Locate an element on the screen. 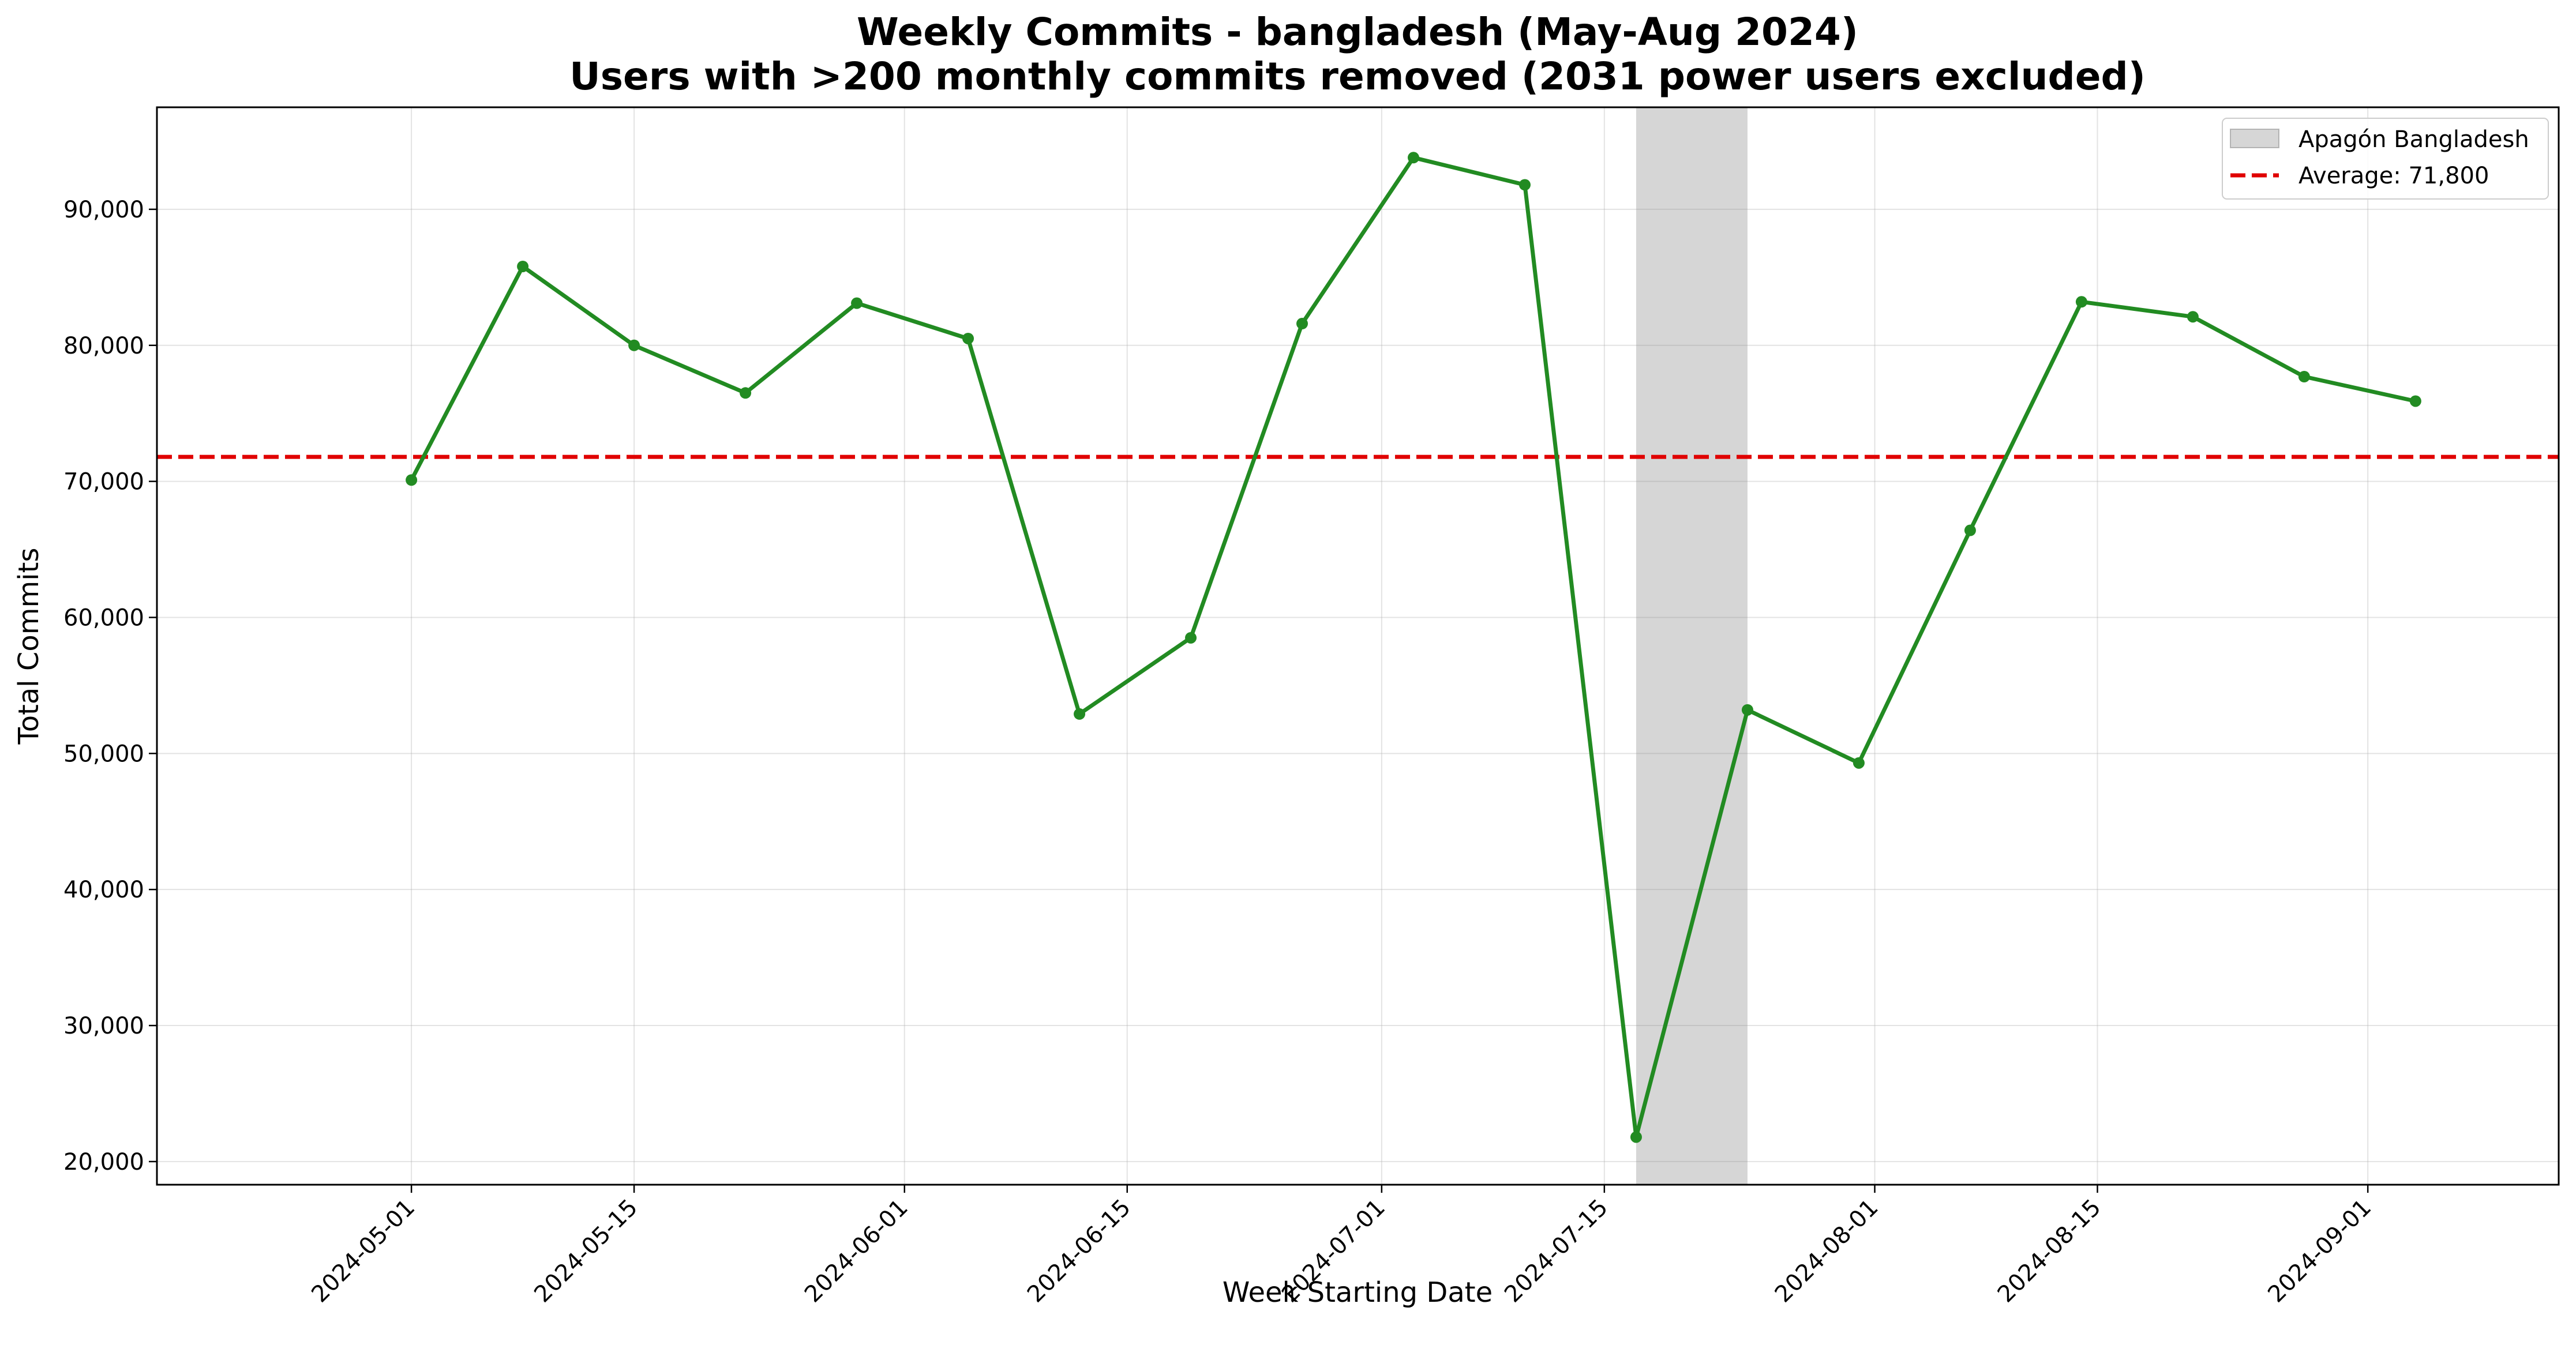 The width and height of the screenshot is (2576, 1371). y-tick-label: 90,000 is located at coordinates (103, 210).